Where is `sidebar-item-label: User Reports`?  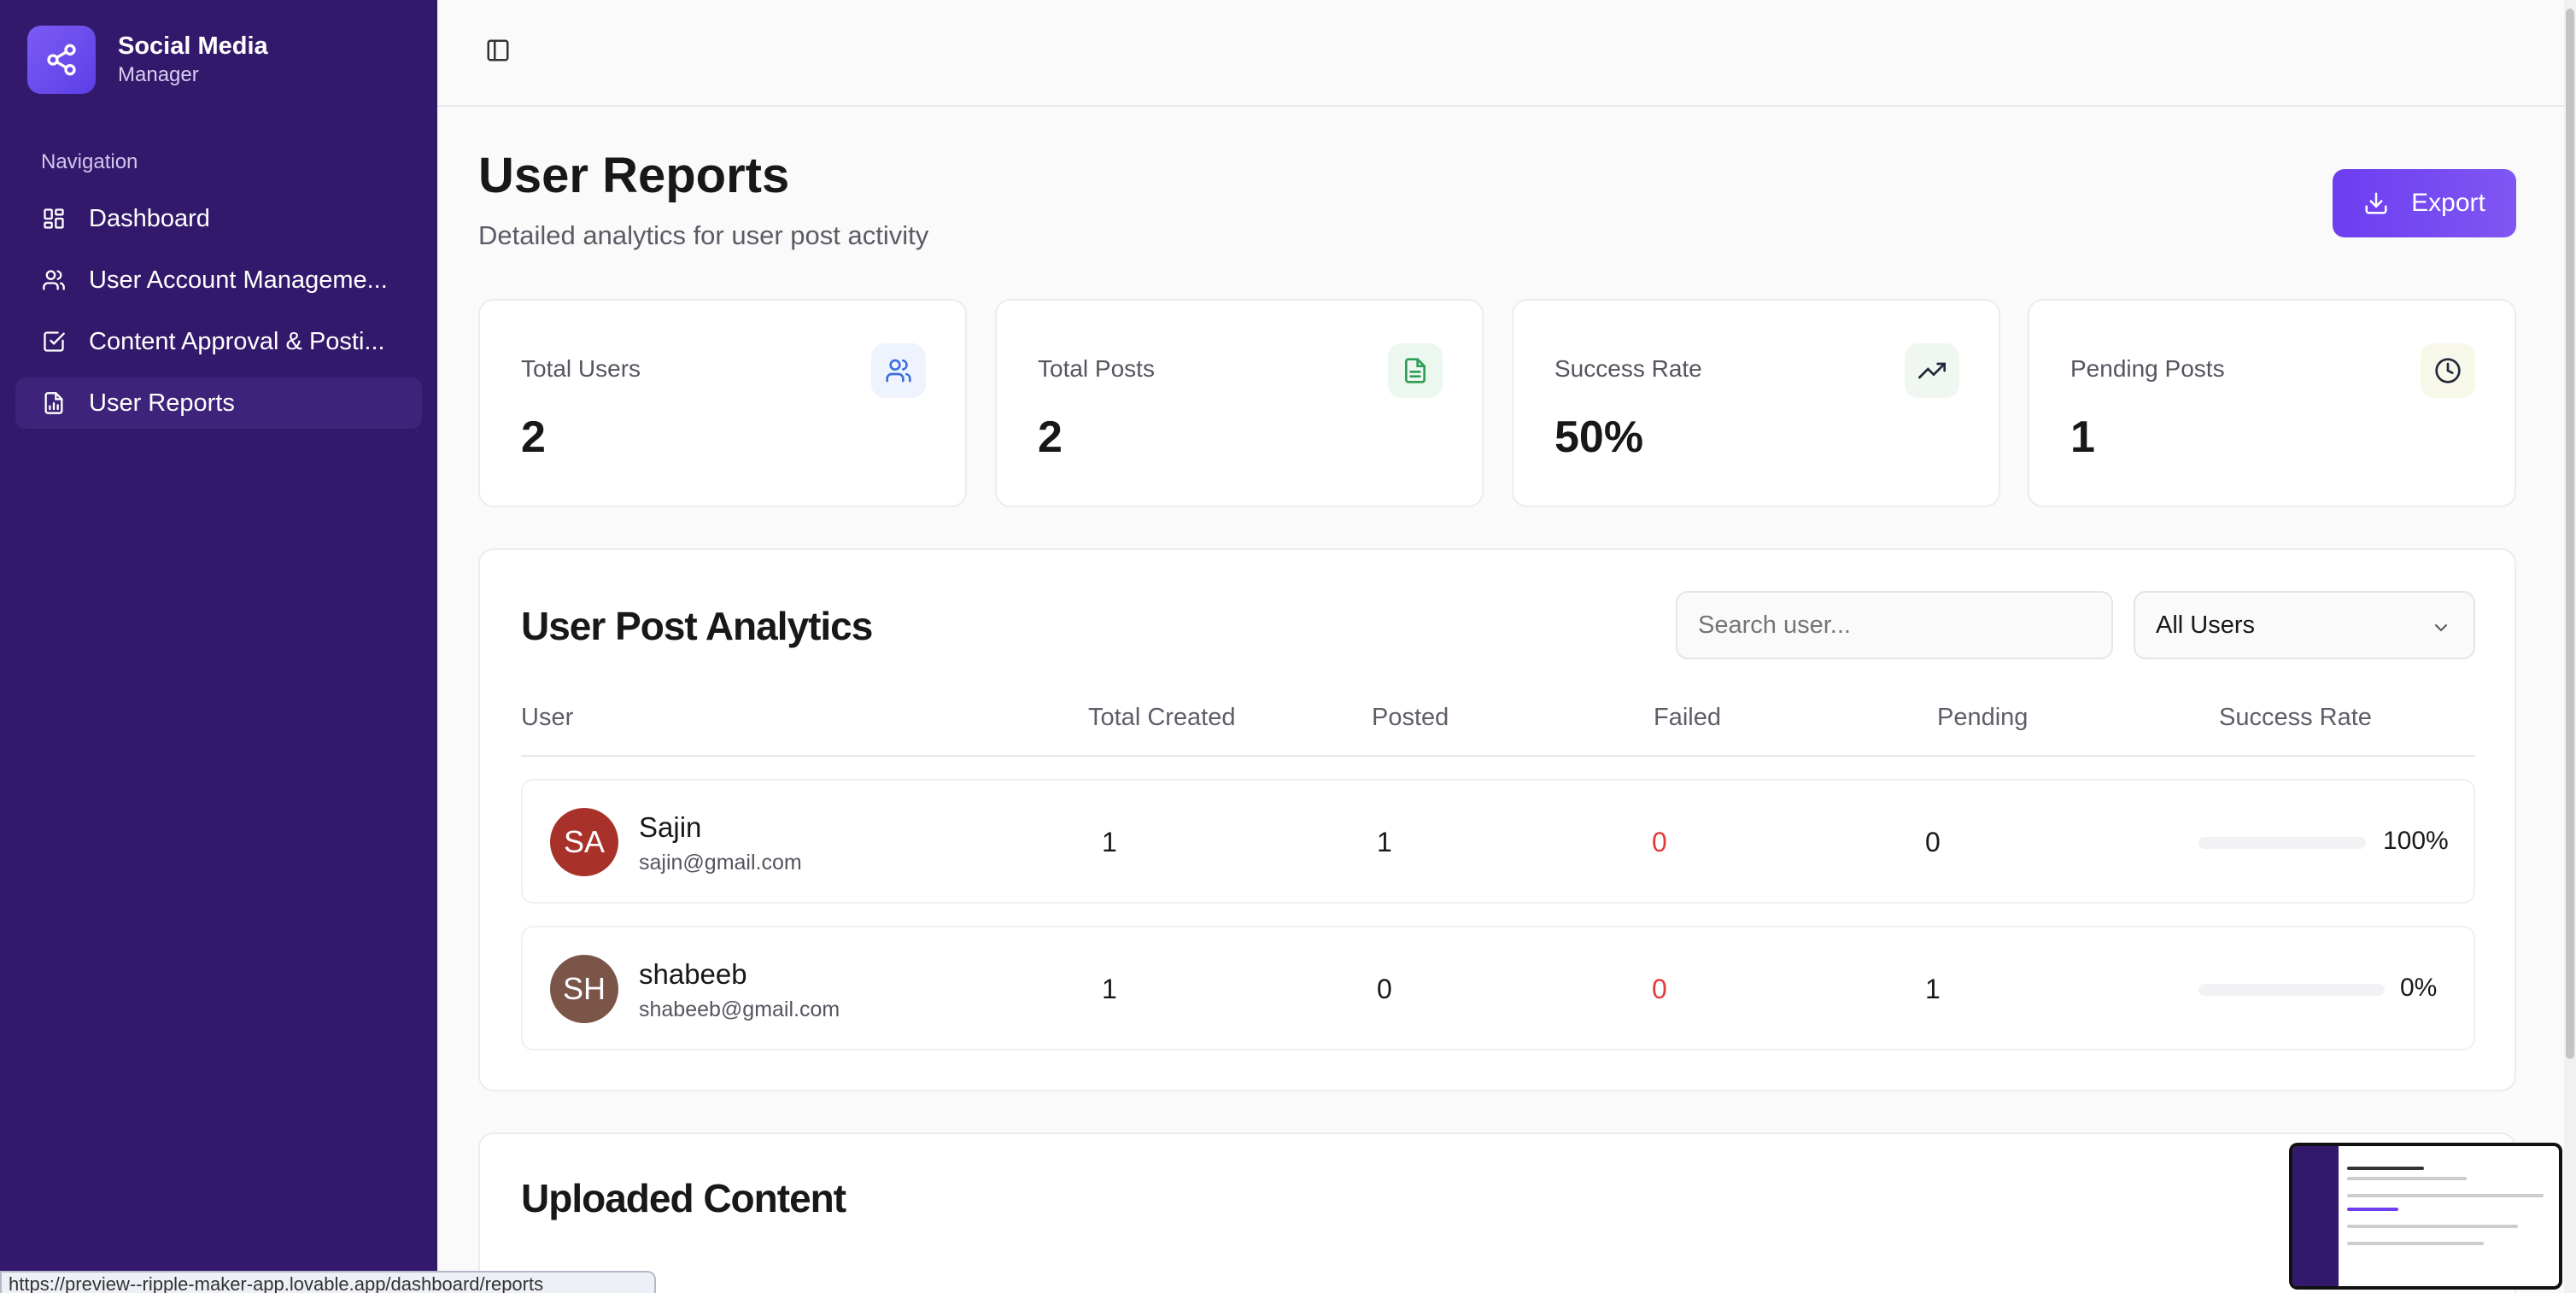
sidebar-item-label: User Reports is located at coordinates (162, 403).